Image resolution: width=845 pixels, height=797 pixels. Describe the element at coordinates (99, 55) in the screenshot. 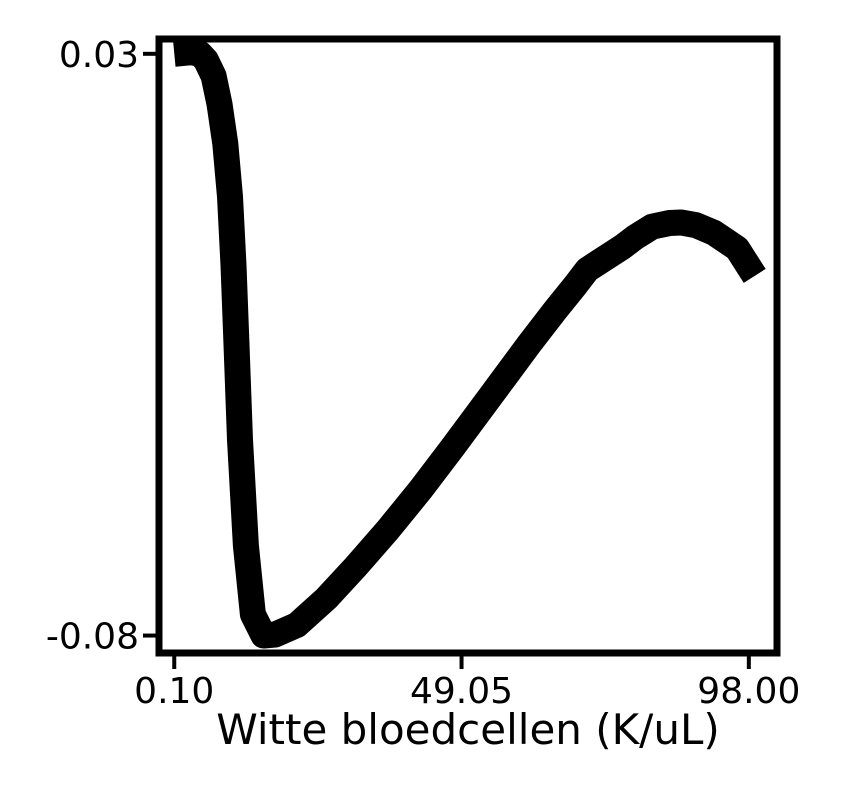

I see `y-tick-label-0: 0.03` at that location.